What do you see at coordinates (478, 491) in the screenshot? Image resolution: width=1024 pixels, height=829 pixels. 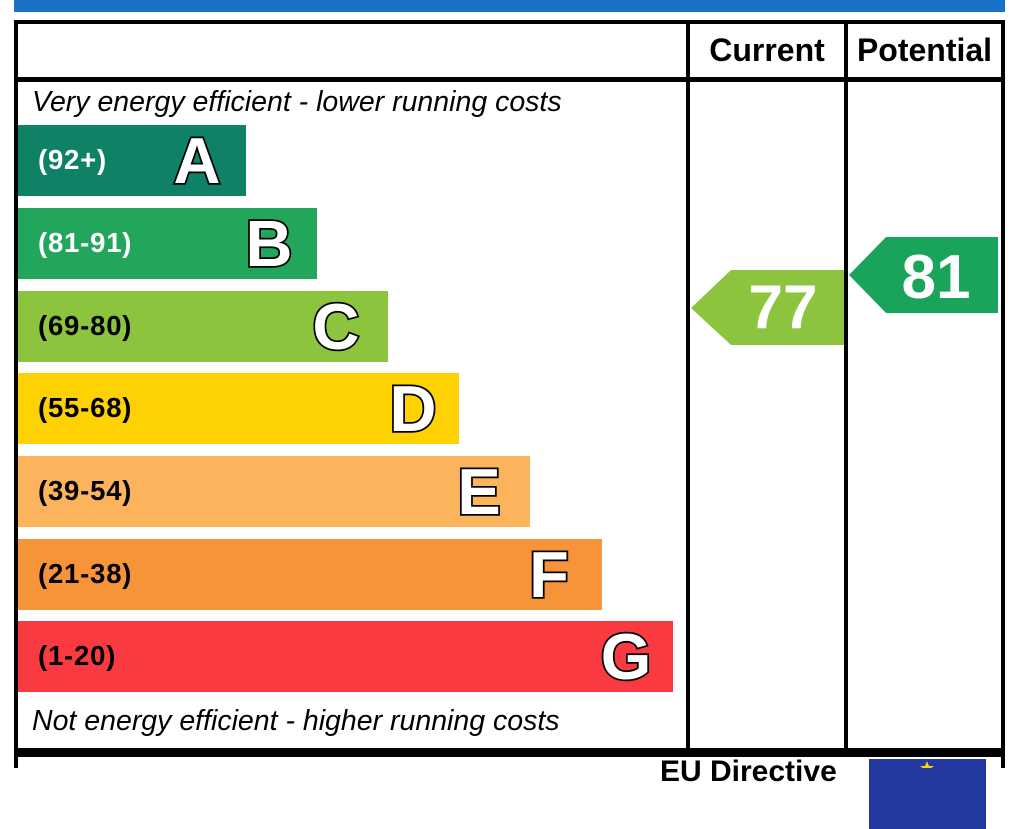 I see `svg-text: E` at bounding box center [478, 491].